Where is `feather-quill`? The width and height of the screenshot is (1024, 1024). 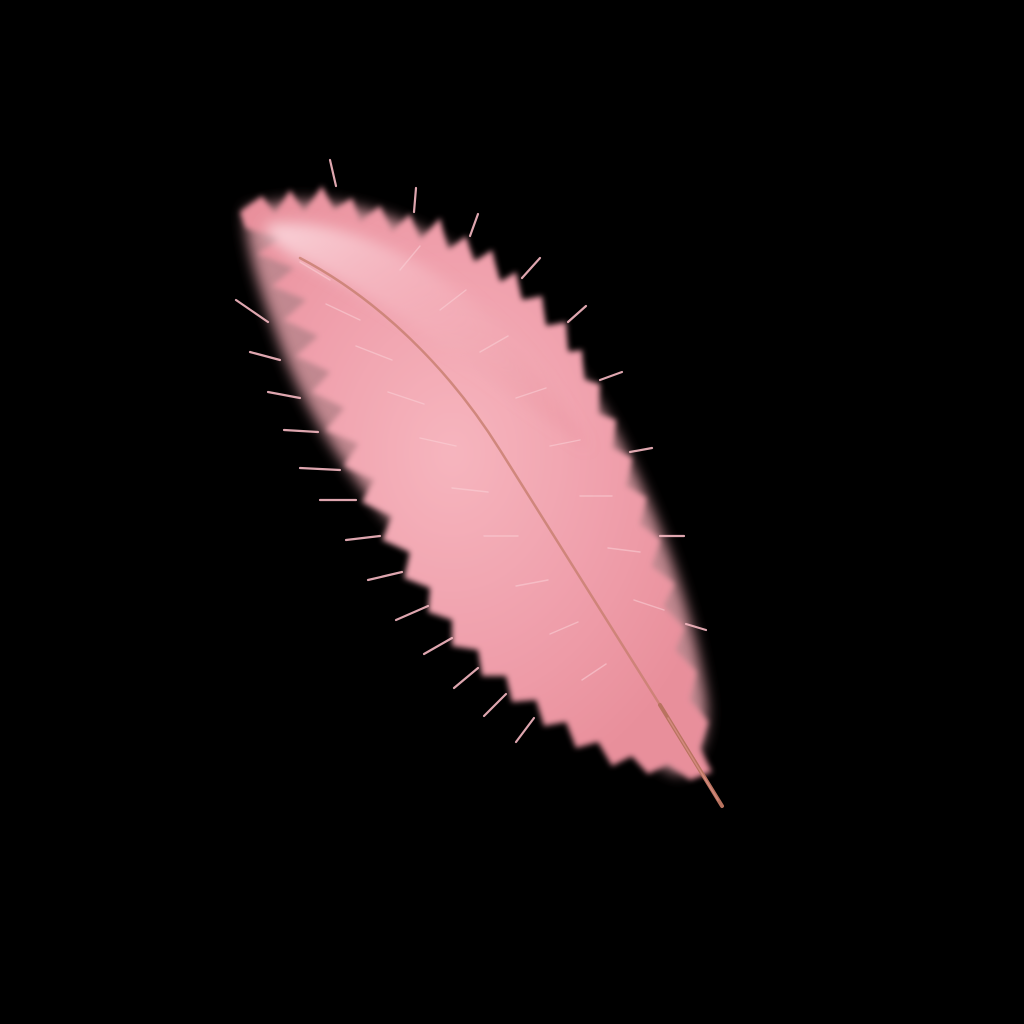 feather-quill is located at coordinates (691, 755).